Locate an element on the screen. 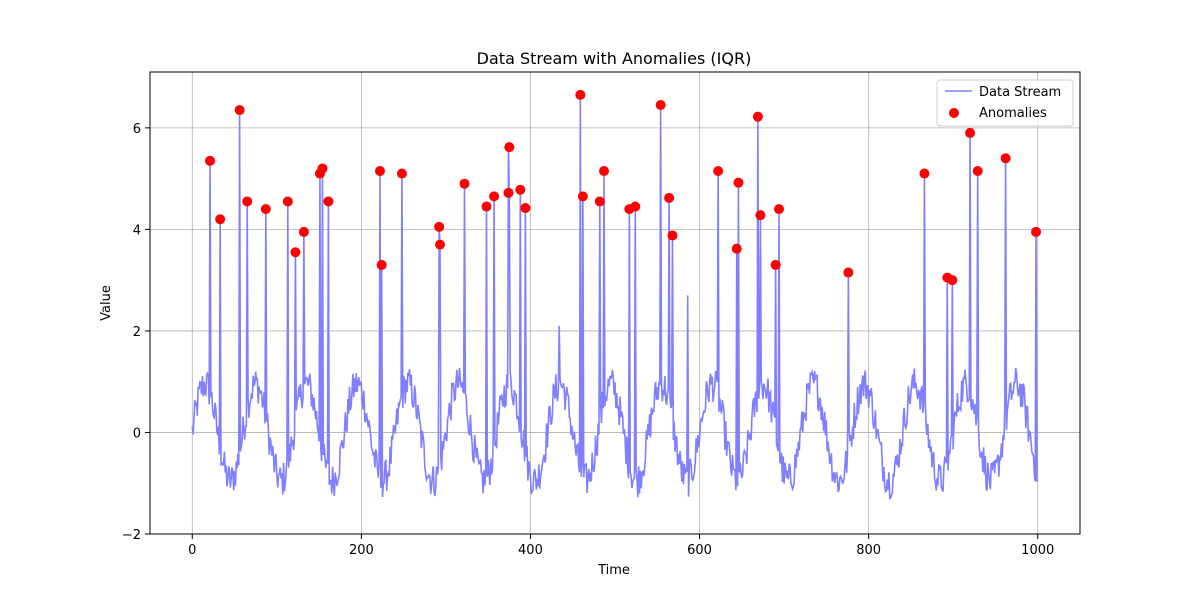 The image size is (1200, 600). x-tick-label: 400 is located at coordinates (530, 550).